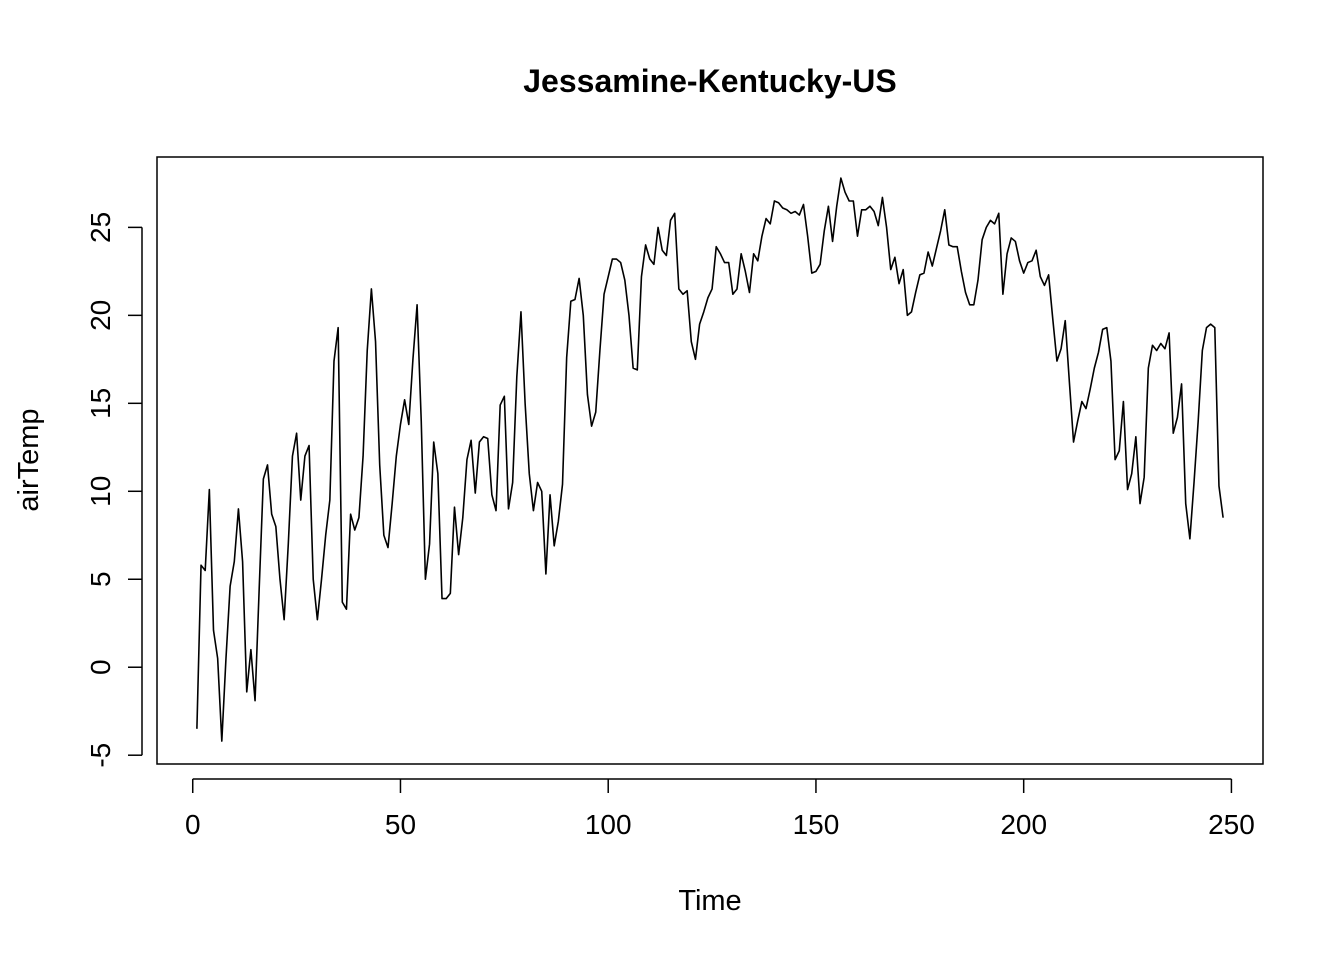 This screenshot has height=960, width=1344. Describe the element at coordinates (709, 901) in the screenshot. I see `x-axis-label: Time` at that location.